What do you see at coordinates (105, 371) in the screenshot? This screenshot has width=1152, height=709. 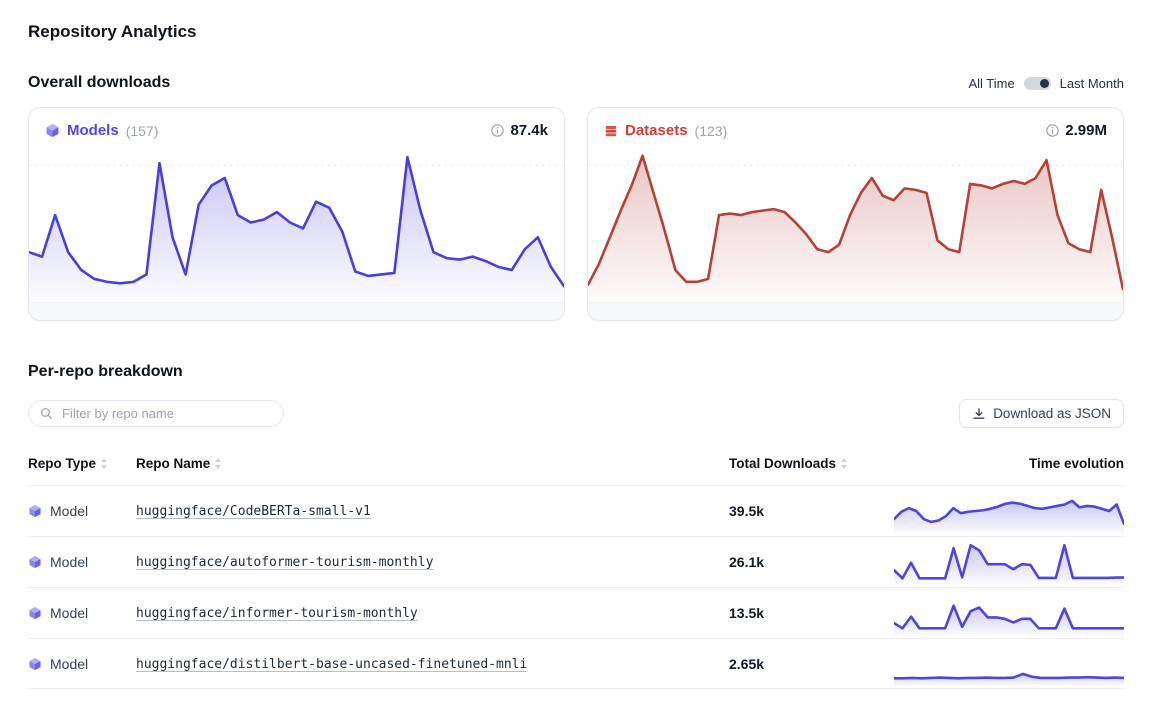 I see `per-repo-heading: Per-repo breakdown` at bounding box center [105, 371].